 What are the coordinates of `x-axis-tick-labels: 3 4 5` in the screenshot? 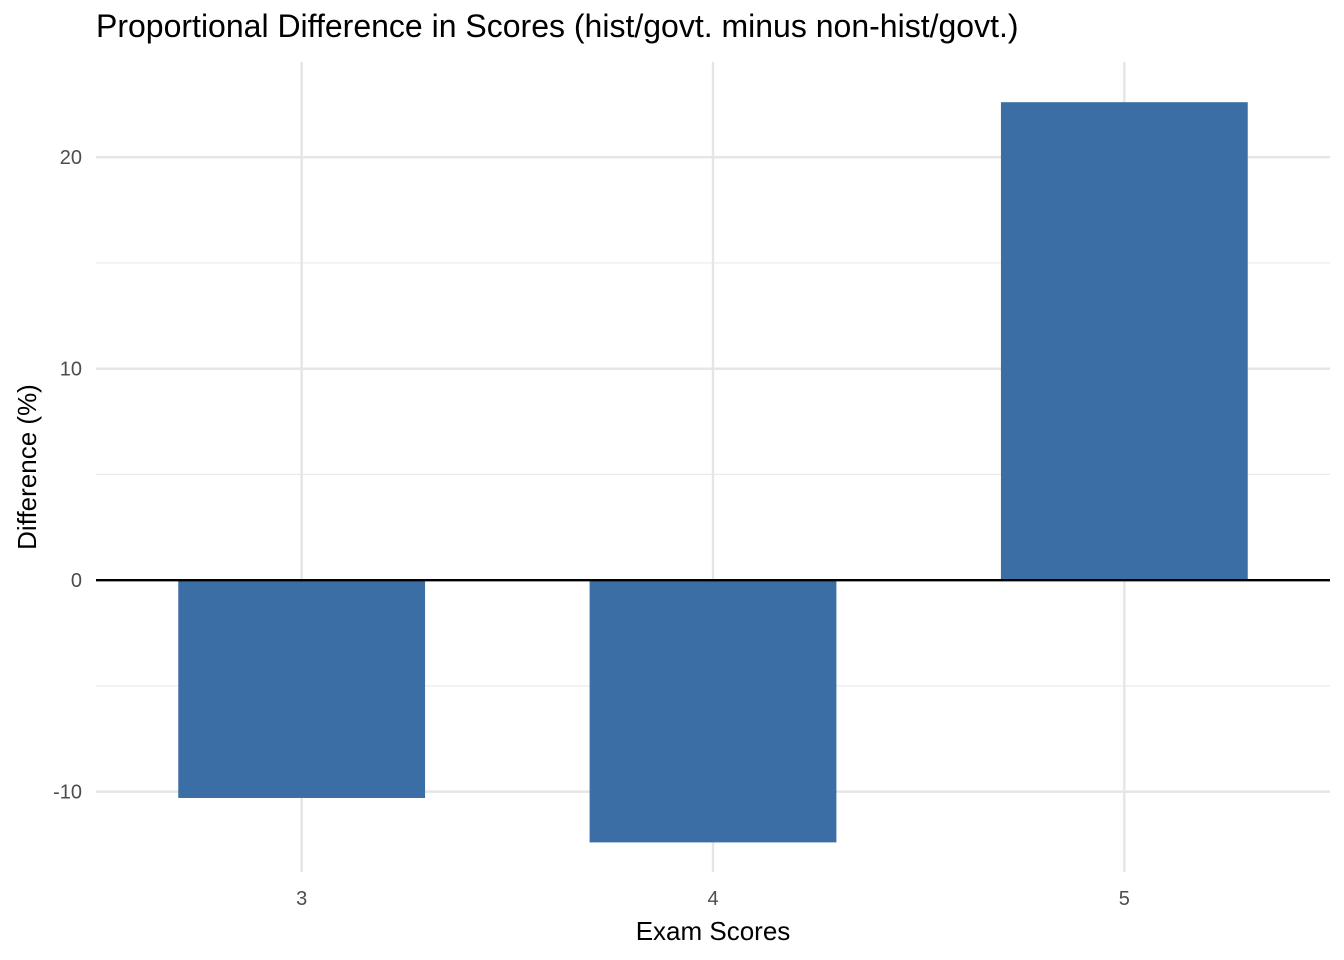 It's located at (713, 899).